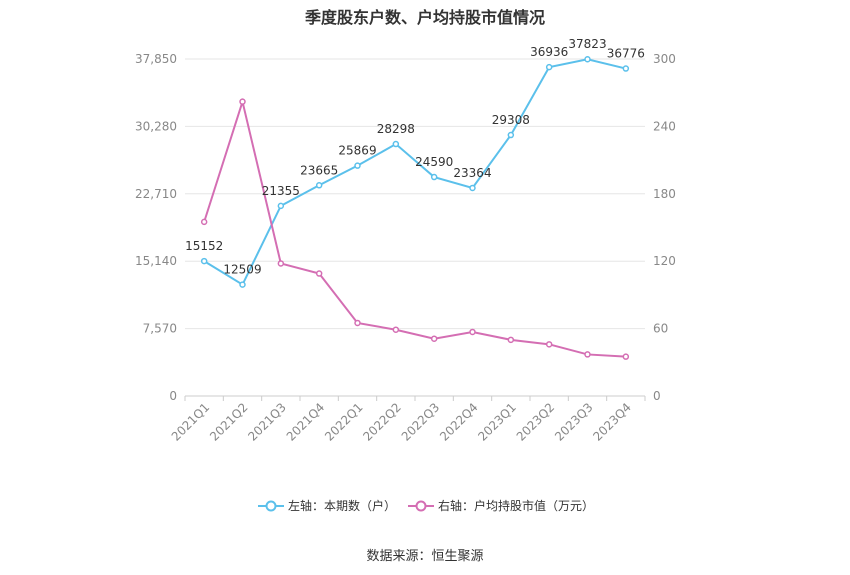  I want to click on left-axis: 0 7,570 15,140 22,710 30,280 37,850, so click(156, 227).